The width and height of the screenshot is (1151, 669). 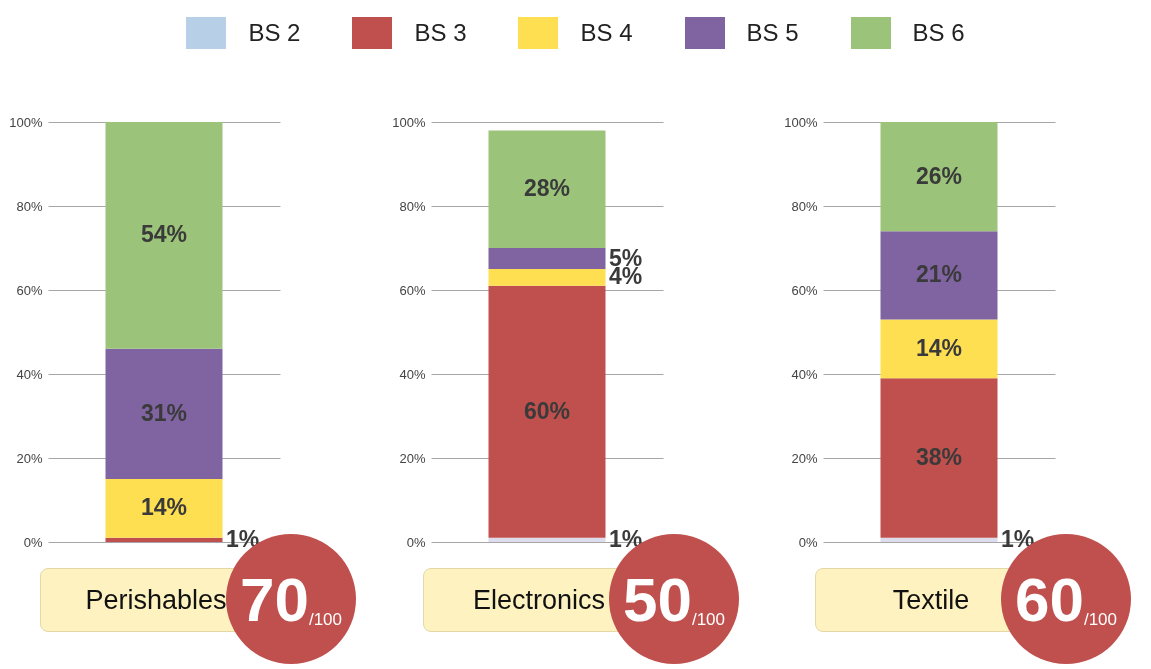 I want to click on data-label: 54%, so click(x=164, y=234).